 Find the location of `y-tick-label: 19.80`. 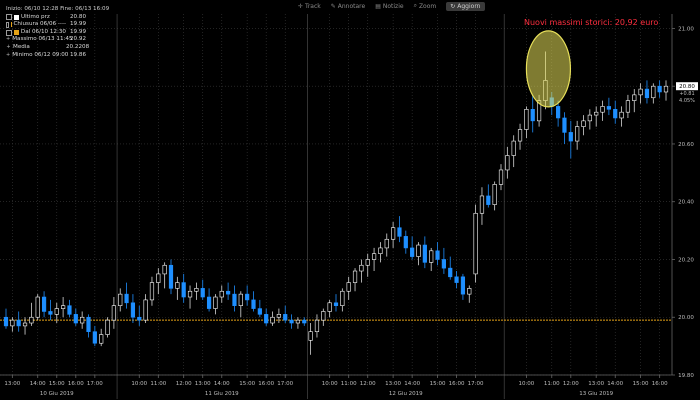

y-tick-label: 19.80 is located at coordinates (686, 376).